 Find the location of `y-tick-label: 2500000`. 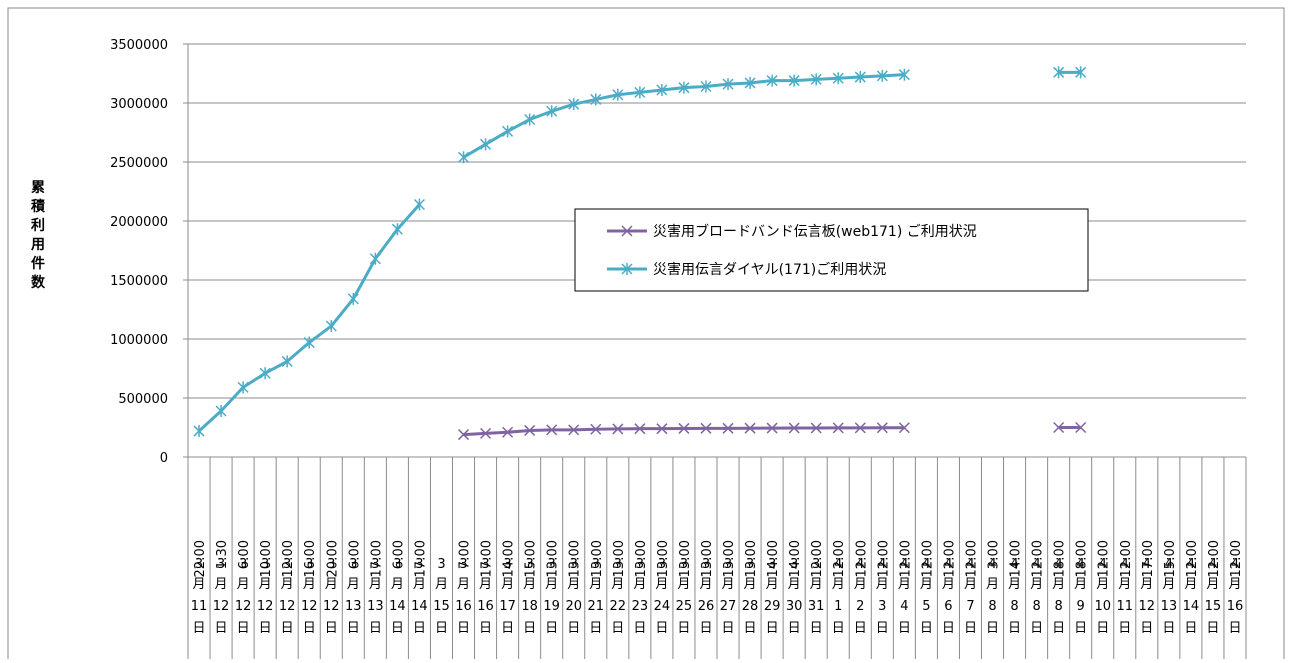

y-tick-label: 2500000 is located at coordinates (139, 163).